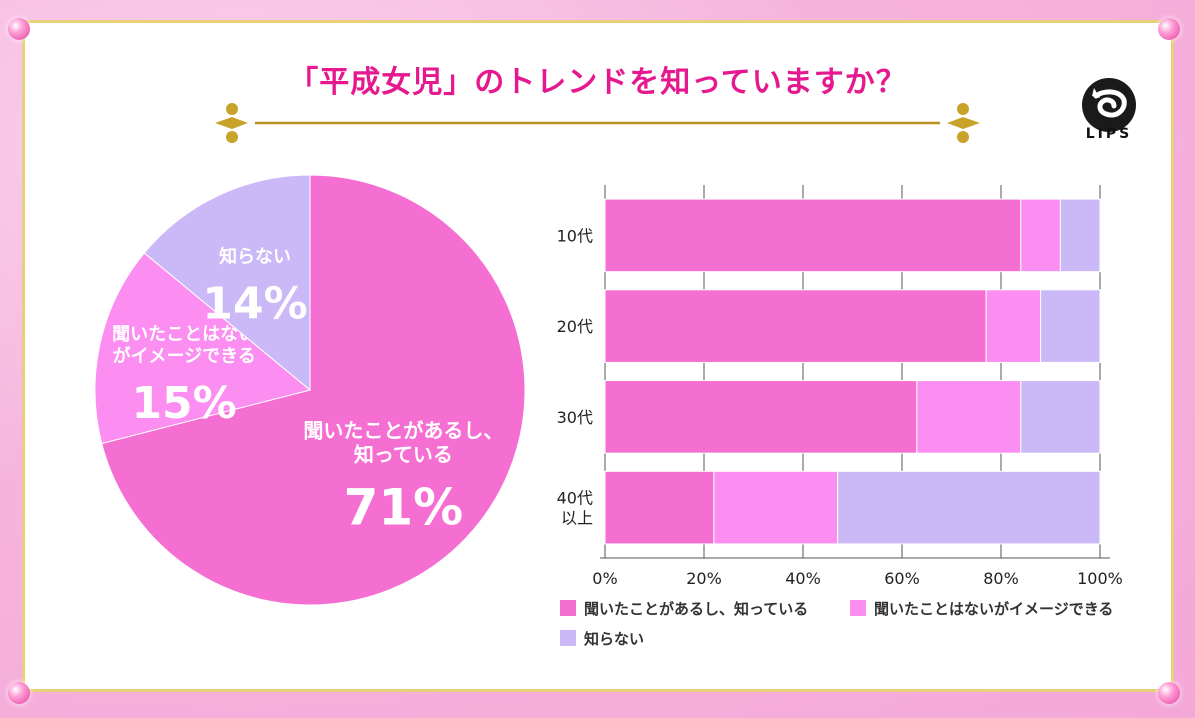 The height and width of the screenshot is (718, 1195). I want to click on x-tick-label: 80%, so click(1001, 578).